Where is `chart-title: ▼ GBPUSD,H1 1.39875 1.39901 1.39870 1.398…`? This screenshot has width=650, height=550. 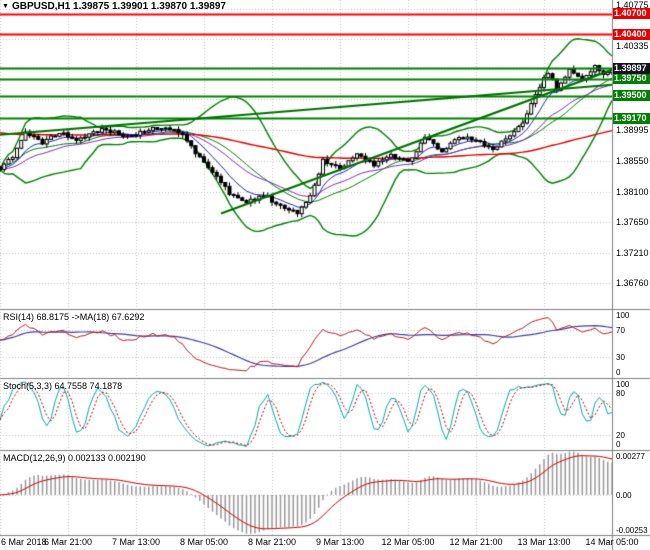
chart-title: ▼ GBPUSD,H1 1.39875 1.39901 1.39870 1.398… is located at coordinates (114, 6).